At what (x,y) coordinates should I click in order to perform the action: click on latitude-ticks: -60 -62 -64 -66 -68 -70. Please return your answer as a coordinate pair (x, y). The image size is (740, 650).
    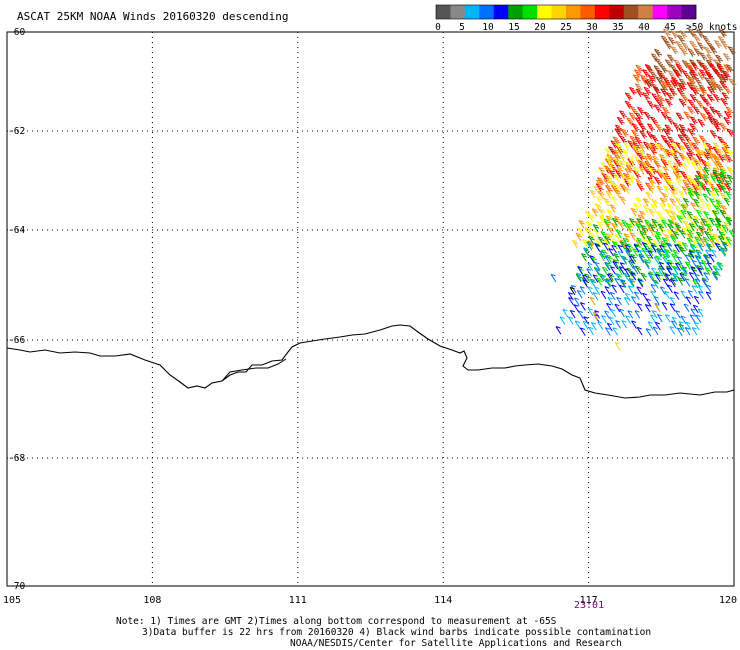
    Looking at the image, I should click on (16, 309).